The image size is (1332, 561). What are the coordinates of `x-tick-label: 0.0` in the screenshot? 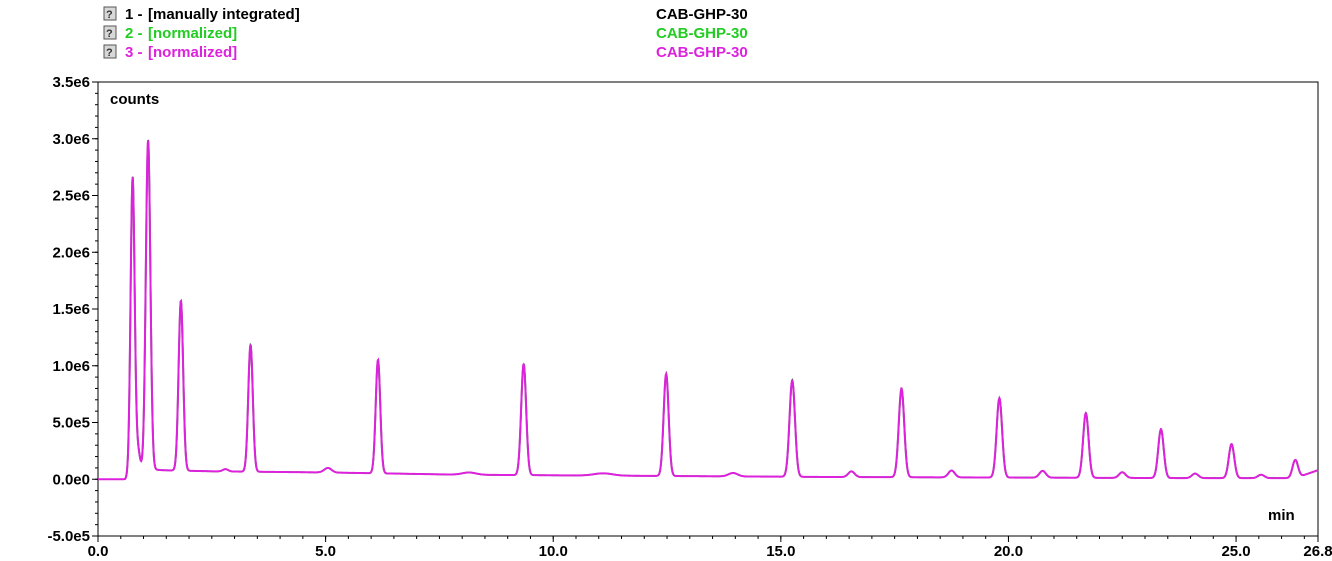 It's located at (98, 551).